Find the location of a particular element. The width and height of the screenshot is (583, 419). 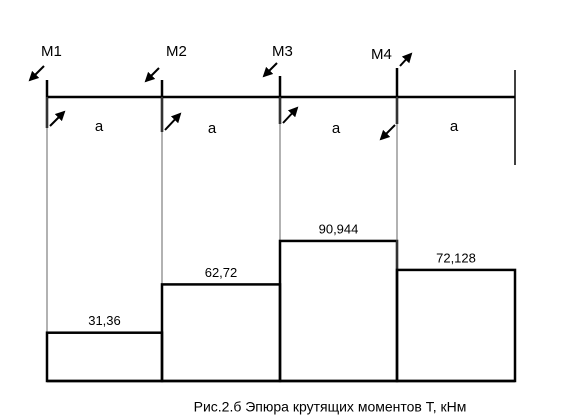

value-label: 31,36 is located at coordinates (104, 320).